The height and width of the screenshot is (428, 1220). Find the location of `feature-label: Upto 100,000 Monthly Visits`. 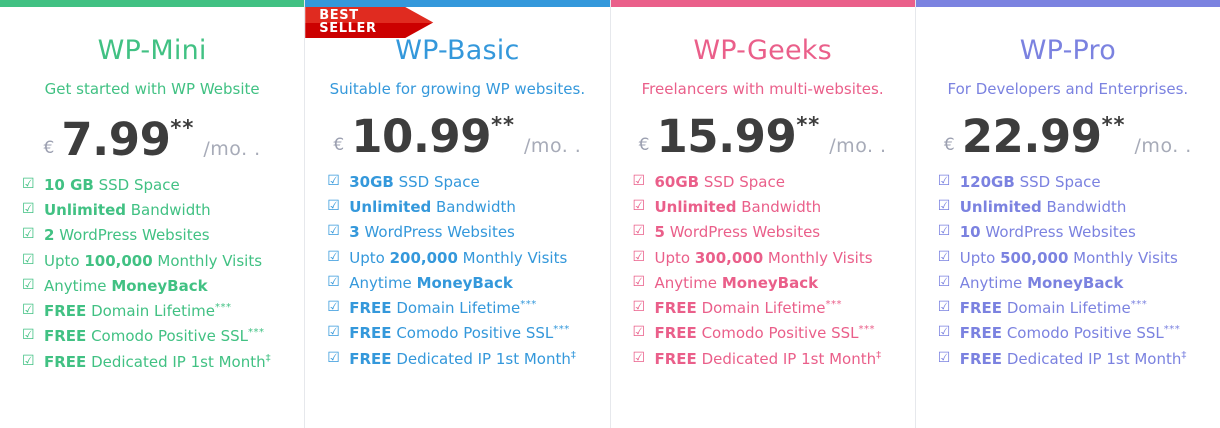

feature-label: Upto 100,000 Monthly Visits is located at coordinates (153, 261).